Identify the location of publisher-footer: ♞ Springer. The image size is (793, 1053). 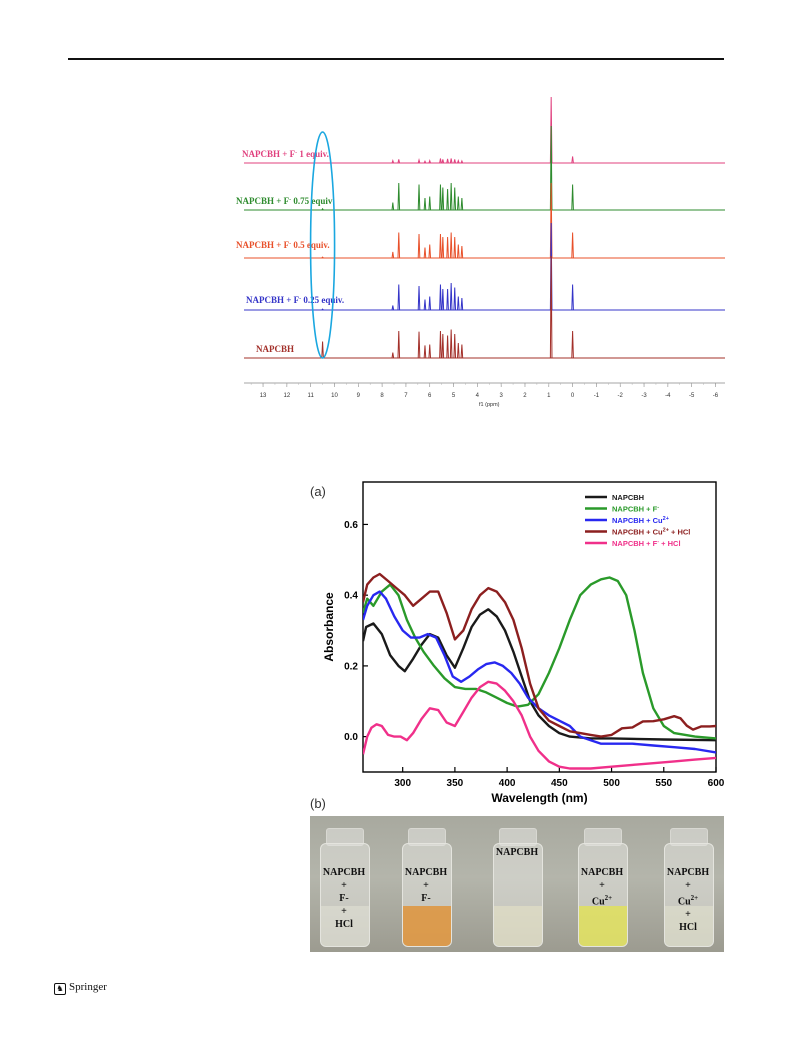
(80, 988).